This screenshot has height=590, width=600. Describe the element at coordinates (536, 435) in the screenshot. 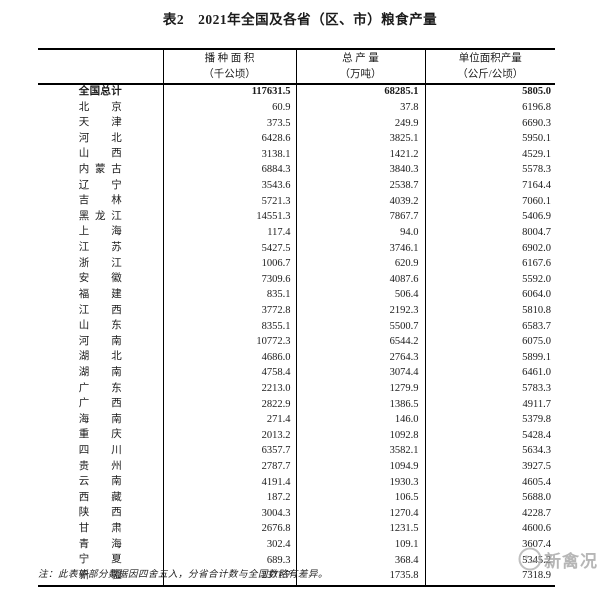

I see `yield-cell: 5428.4` at that location.